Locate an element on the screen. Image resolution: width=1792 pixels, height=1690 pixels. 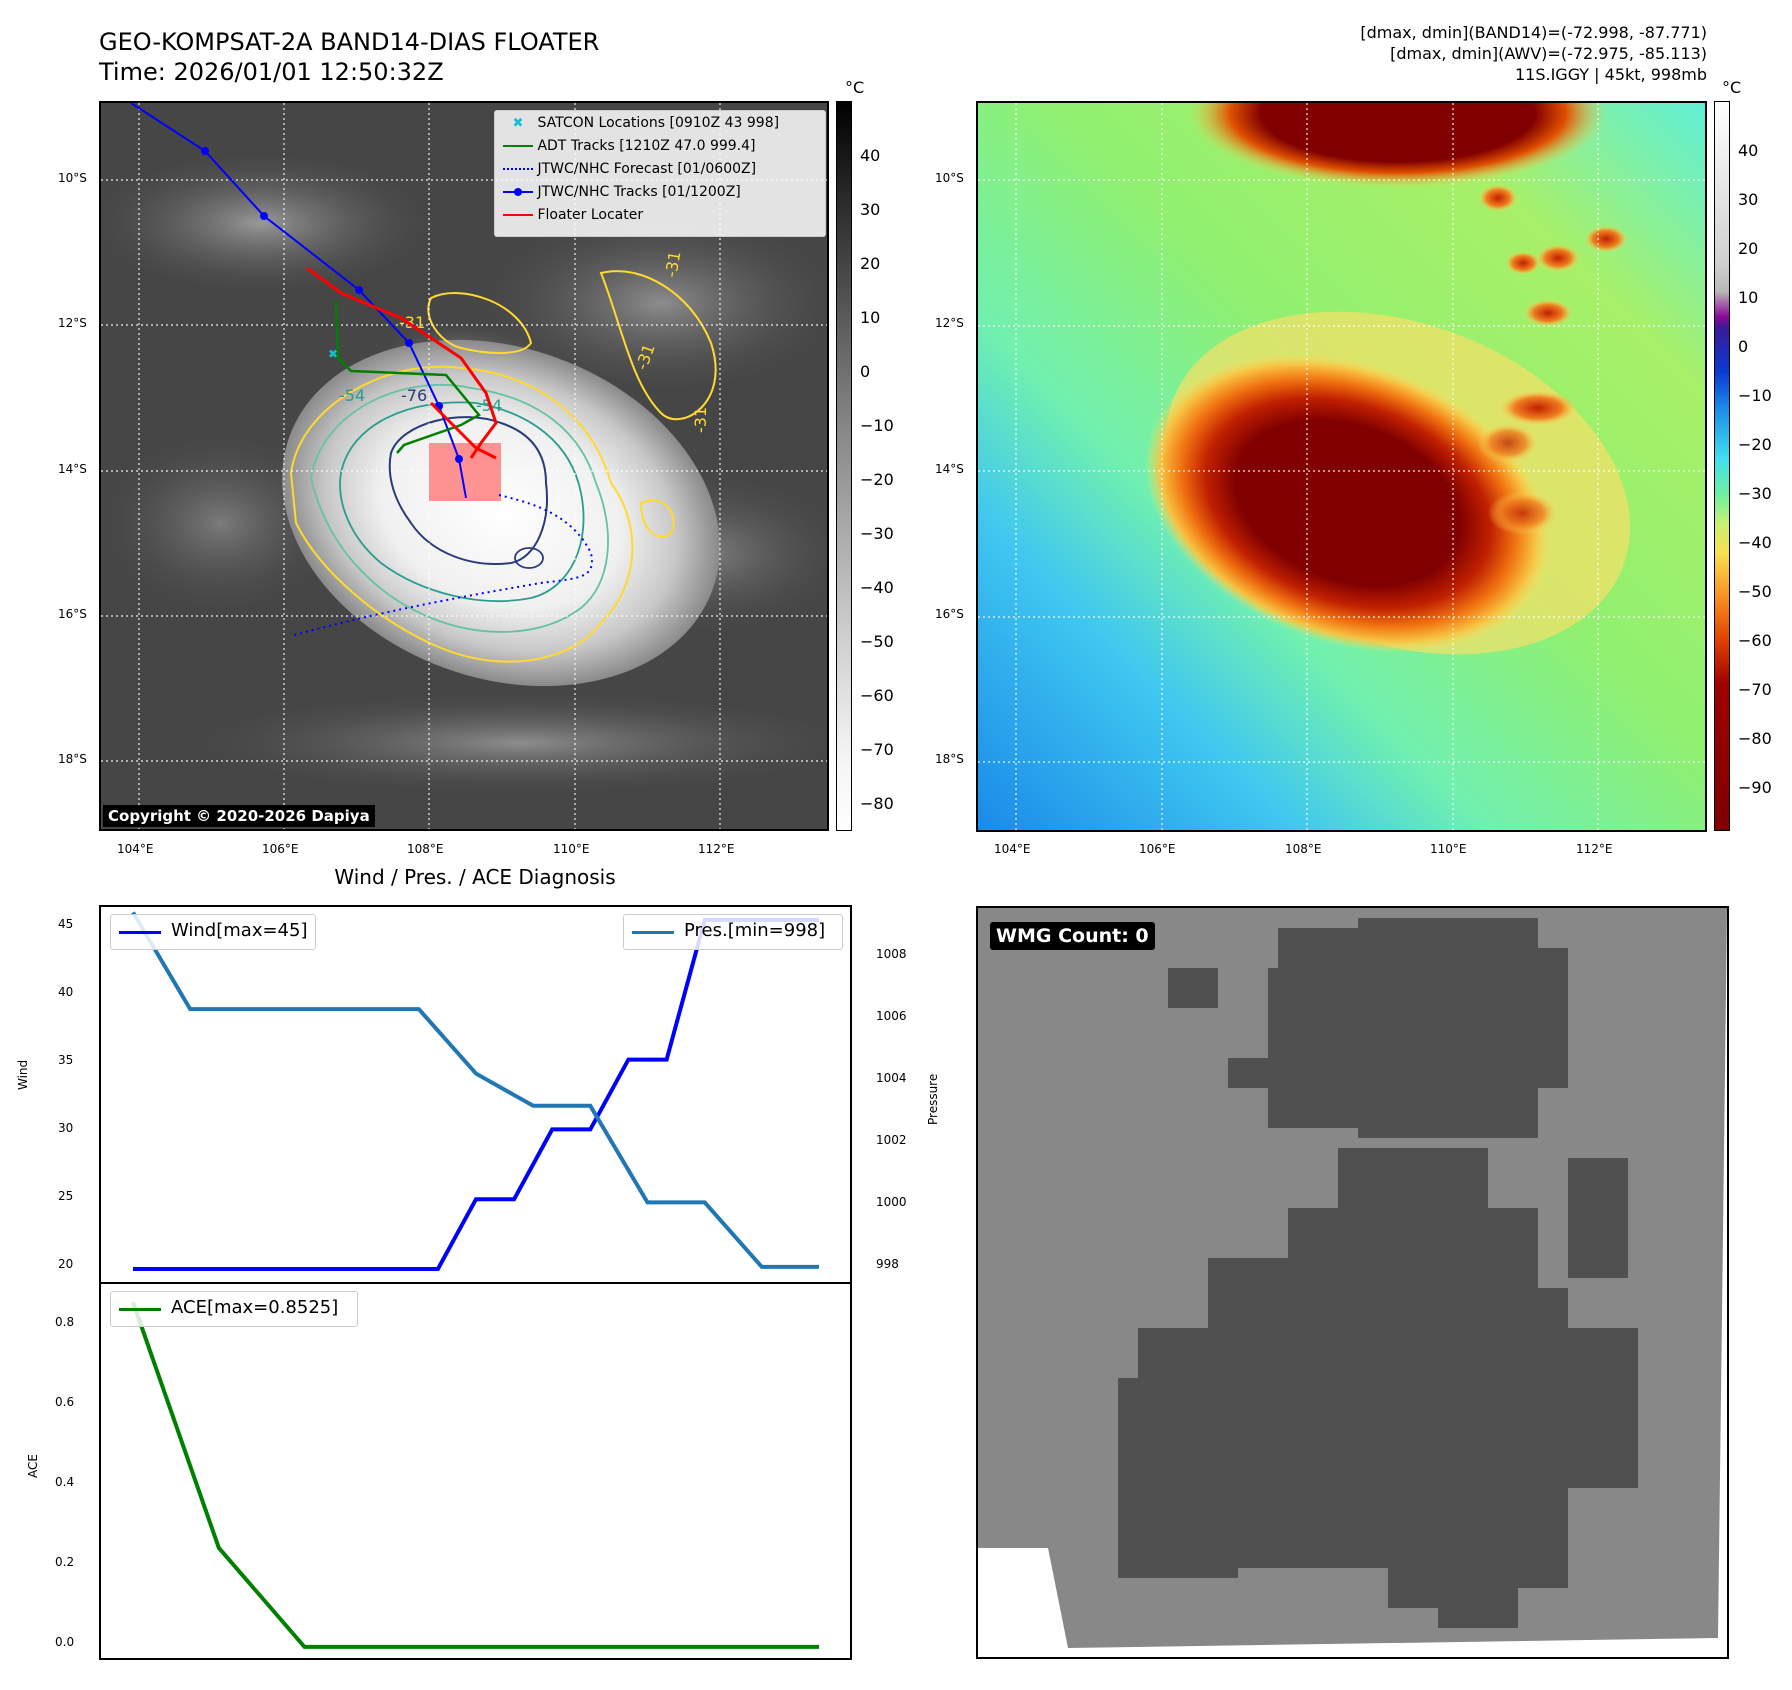
legend-label: Floater Locater is located at coordinates (590, 215).